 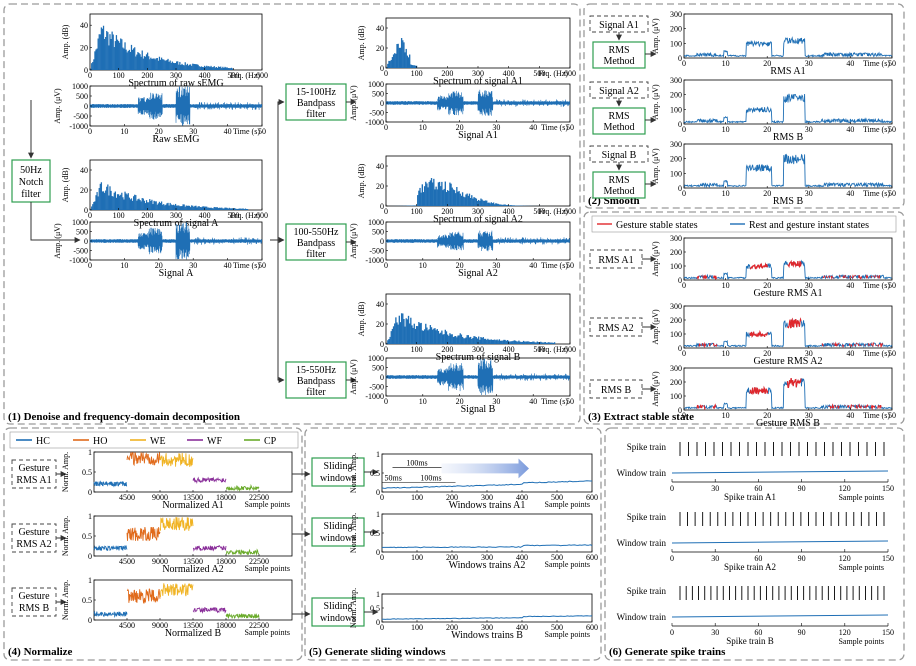 What do you see at coordinates (245, 75) in the screenshot?
I see `x-axis-label: Frq. (Hz)` at bounding box center [245, 75].